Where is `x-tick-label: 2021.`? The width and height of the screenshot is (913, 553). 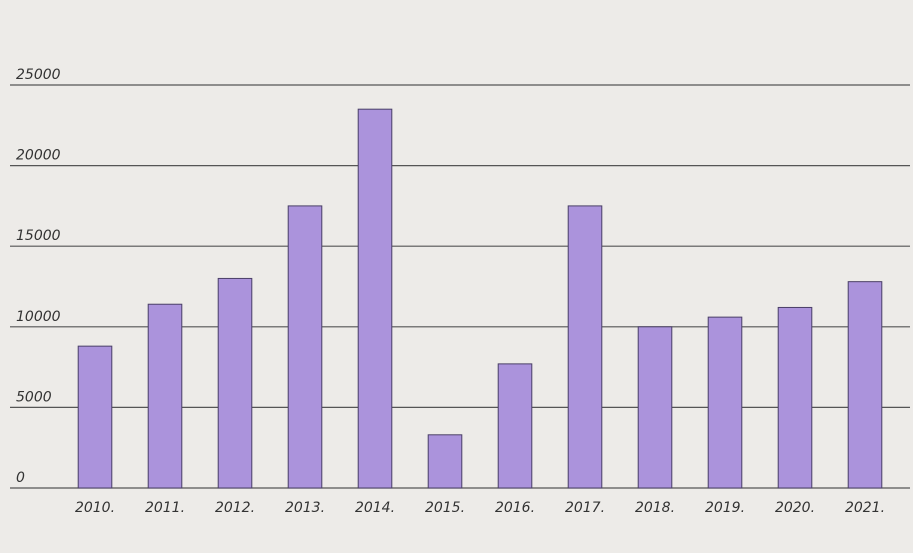 x-tick-label: 2021. is located at coordinates (865, 508).